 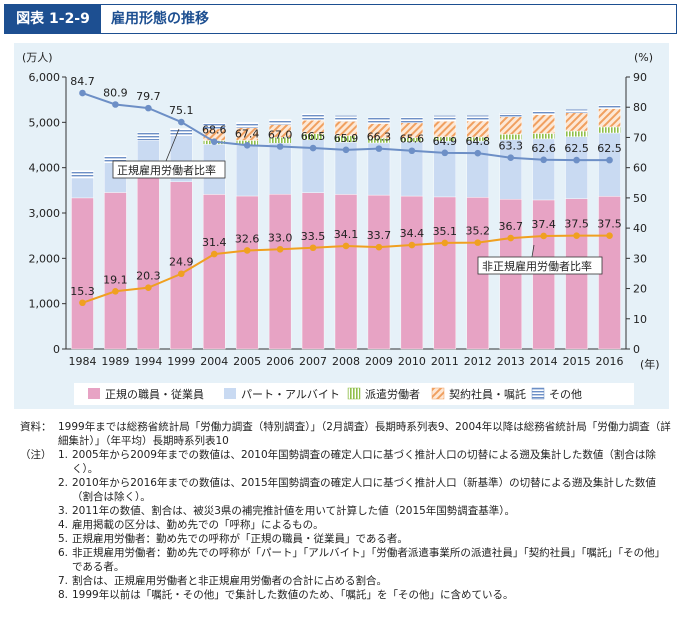 What do you see at coordinates (229, 581) in the screenshot?
I see `note-text: 割合は、正規雇用労働者と非正規雇用労働者の合計に占める割合。` at bounding box center [229, 581].